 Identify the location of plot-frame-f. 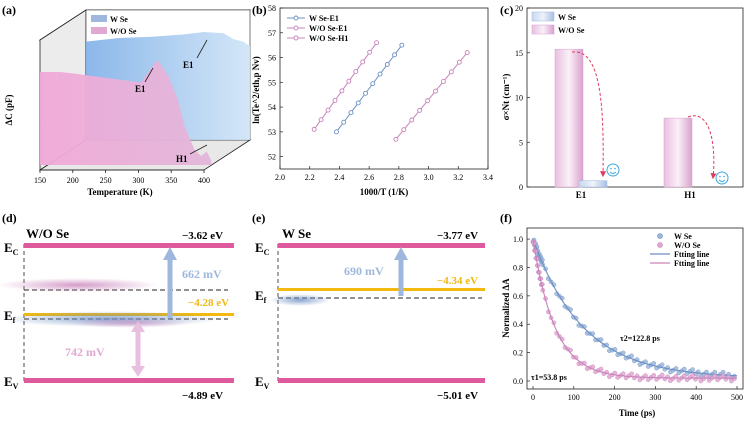
(635, 308).